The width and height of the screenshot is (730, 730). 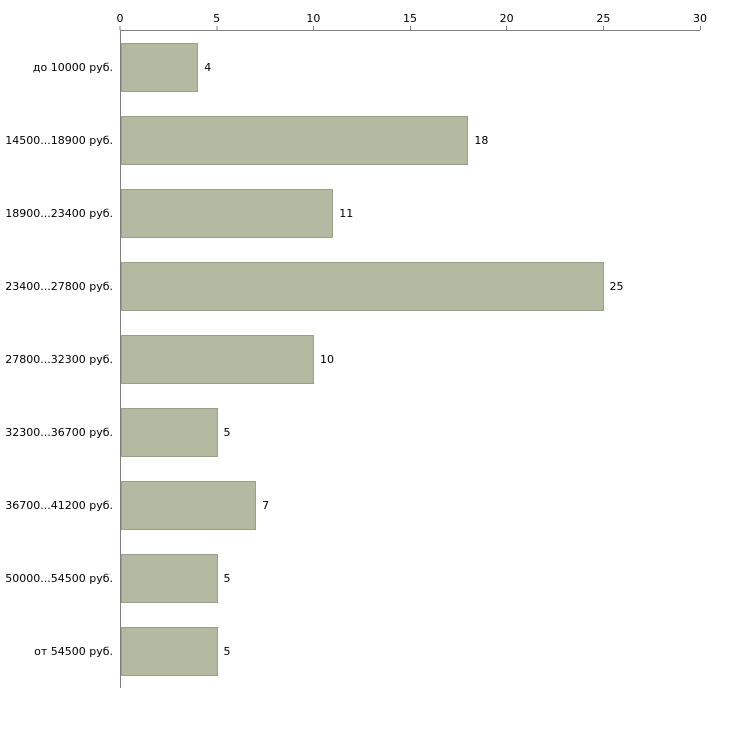 I want to click on chart-row: 32300...36700 руб. 5, so click(x=350, y=432).